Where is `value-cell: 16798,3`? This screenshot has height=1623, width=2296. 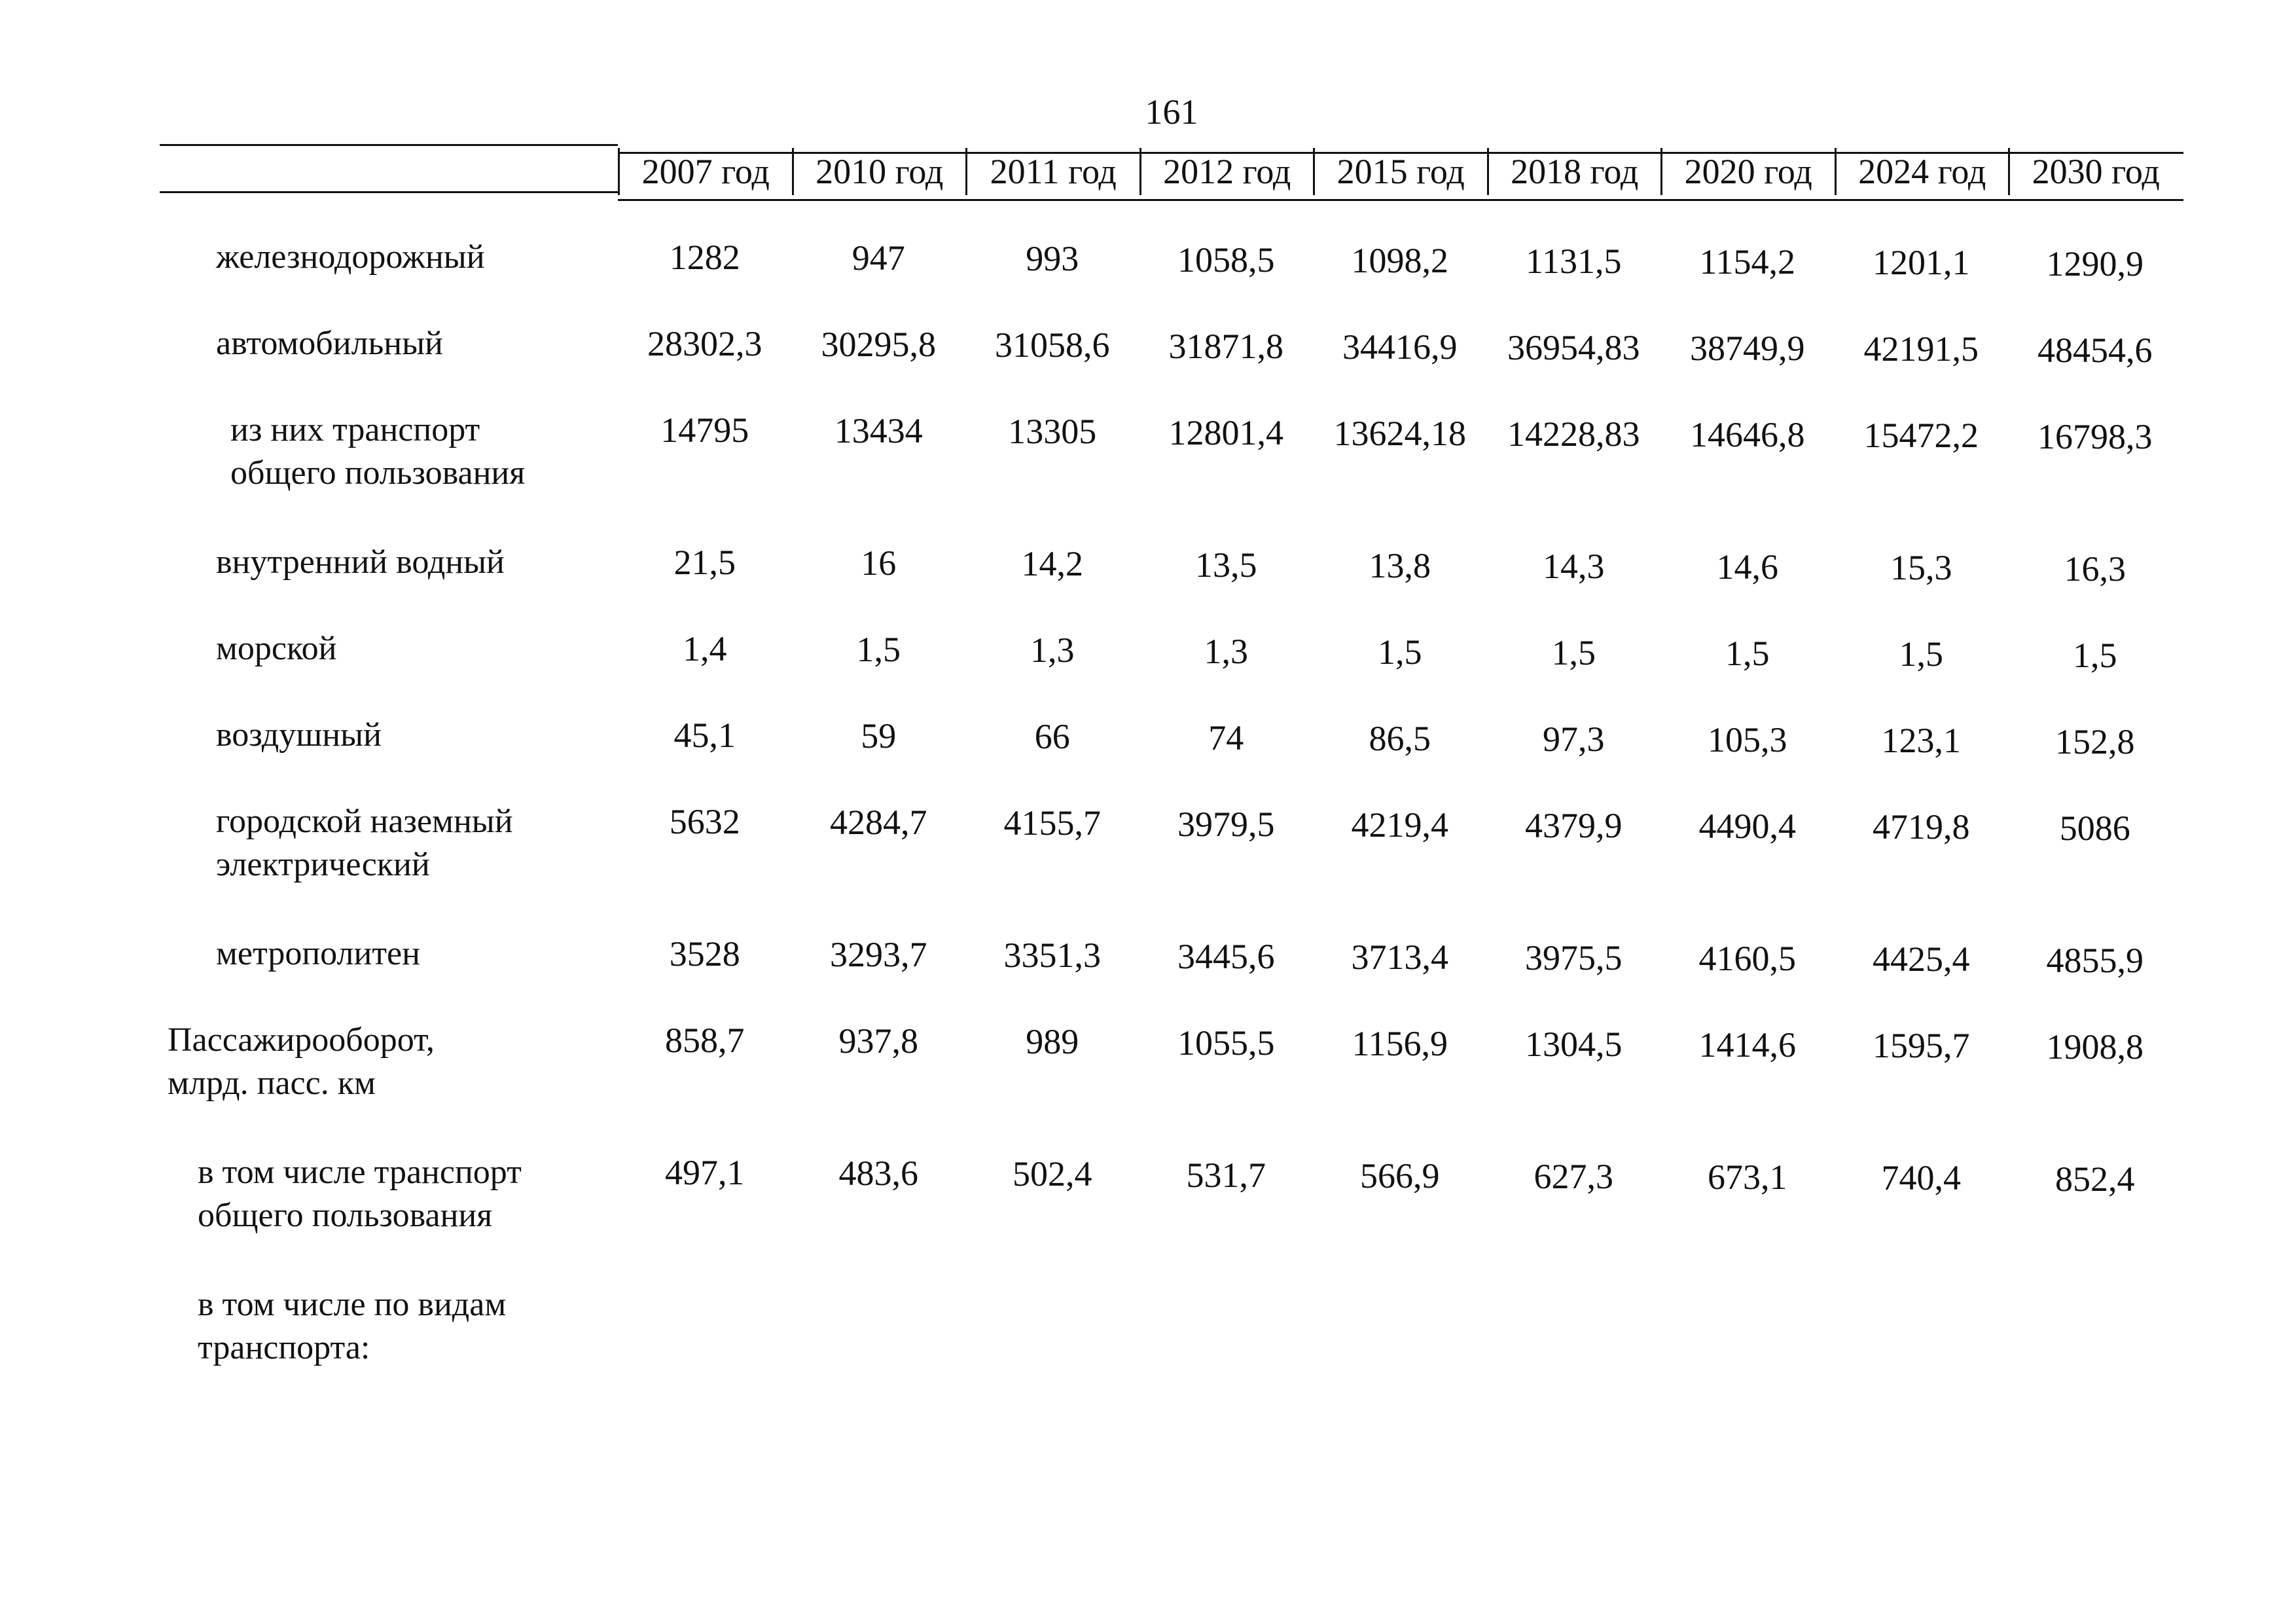
value-cell: 16798,3 is located at coordinates (2095, 436).